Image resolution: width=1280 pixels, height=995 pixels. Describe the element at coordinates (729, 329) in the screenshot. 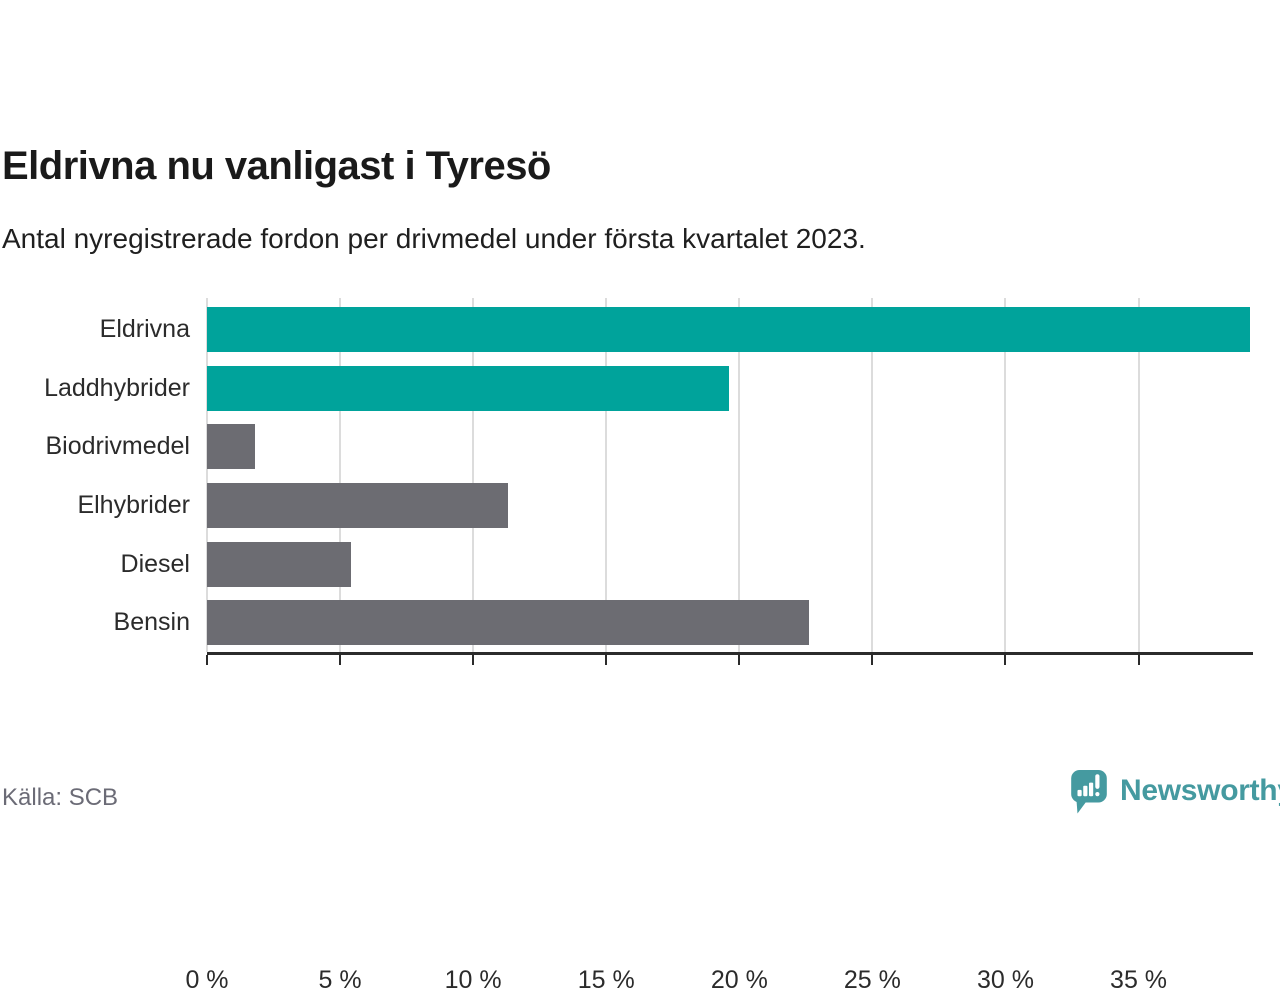

I see `bar-eldrivna` at that location.